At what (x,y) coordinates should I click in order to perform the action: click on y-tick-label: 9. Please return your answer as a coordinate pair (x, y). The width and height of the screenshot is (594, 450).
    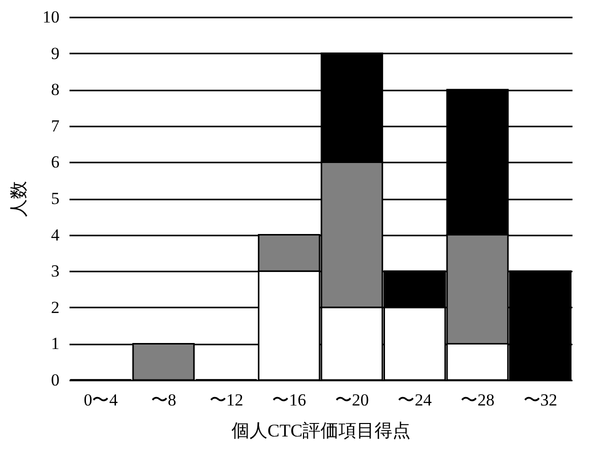
    Looking at the image, I should click on (55, 53).